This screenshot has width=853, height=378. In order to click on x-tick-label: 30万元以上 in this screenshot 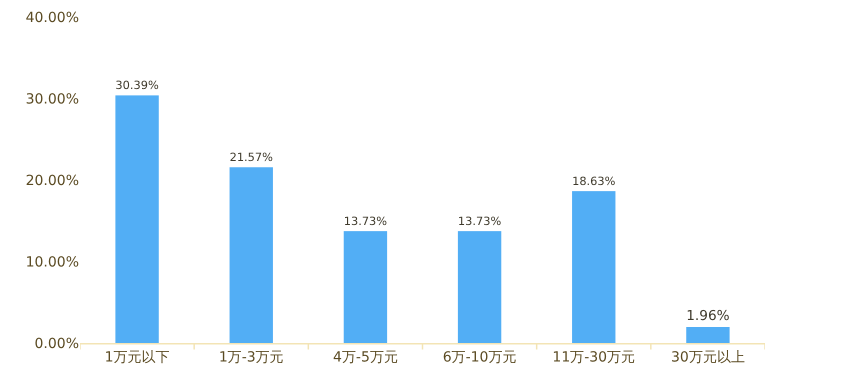, I will do `click(708, 357)`.